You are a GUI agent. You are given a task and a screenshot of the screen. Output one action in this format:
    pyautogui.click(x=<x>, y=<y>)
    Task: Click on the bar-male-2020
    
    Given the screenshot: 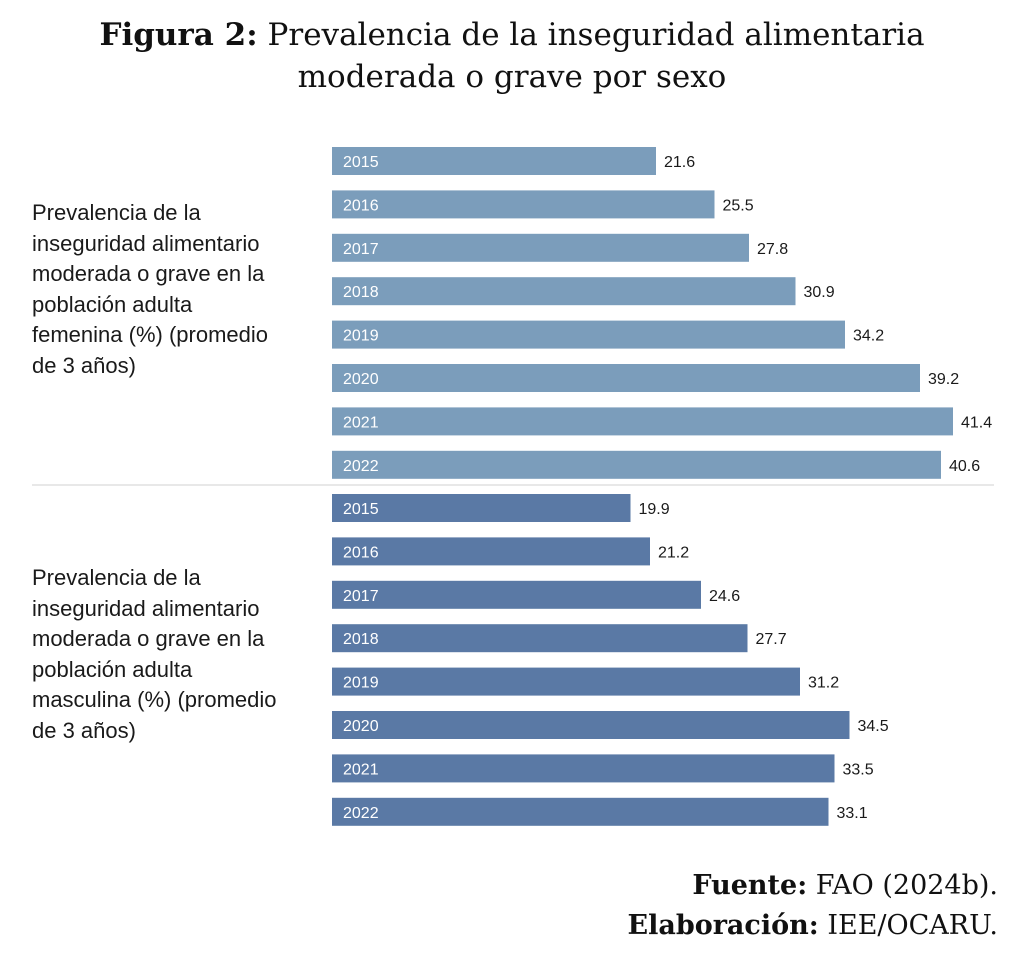 What is the action you would take?
    pyautogui.click(x=591, y=725)
    